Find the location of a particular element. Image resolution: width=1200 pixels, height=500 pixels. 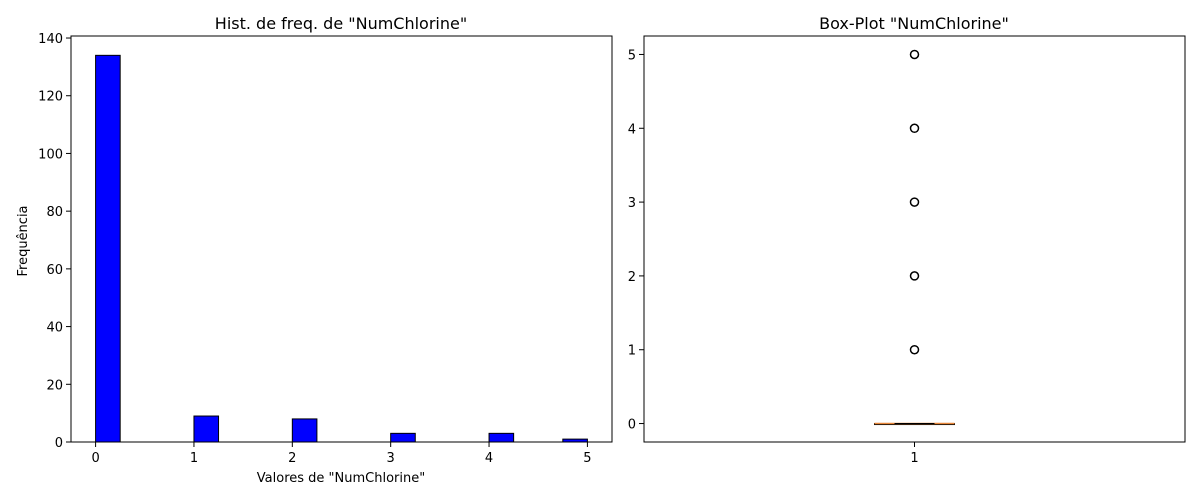

histogram-y-tick-label: 80 is located at coordinates (54, 212).